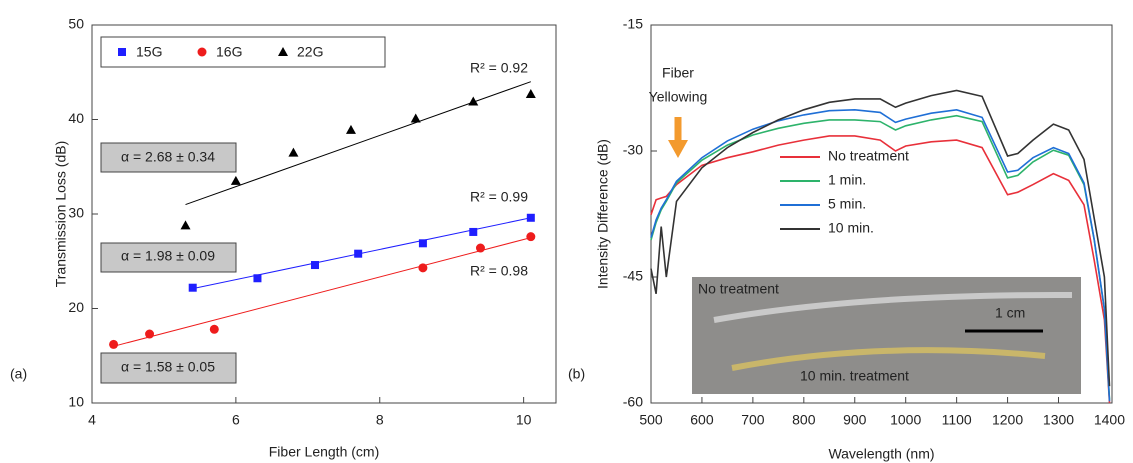 The width and height of the screenshot is (1133, 463). What do you see at coordinates (678, 149) in the screenshot?
I see `annotation-arrow-head` at bounding box center [678, 149].